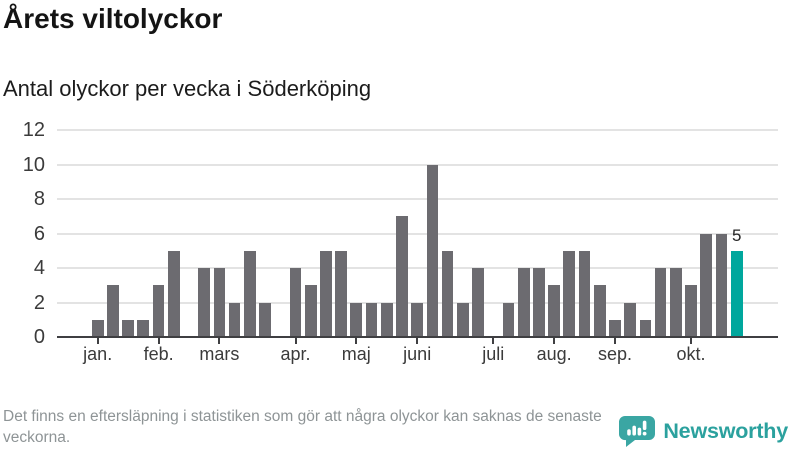  Describe the element at coordinates (417, 354) in the screenshot. I see `x-axis-label: juni` at that location.